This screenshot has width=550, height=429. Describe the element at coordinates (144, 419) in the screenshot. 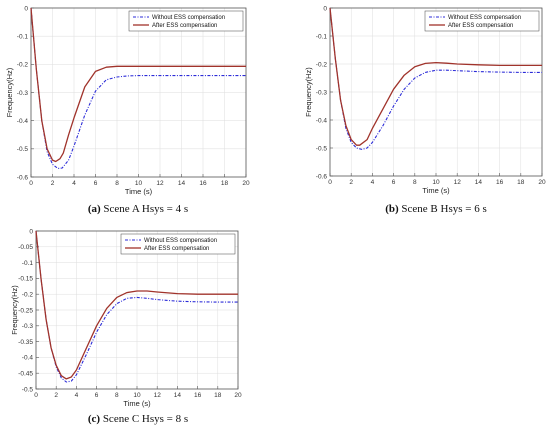

I see `caption-text: Scene C Hsys = 8 s` at that location.